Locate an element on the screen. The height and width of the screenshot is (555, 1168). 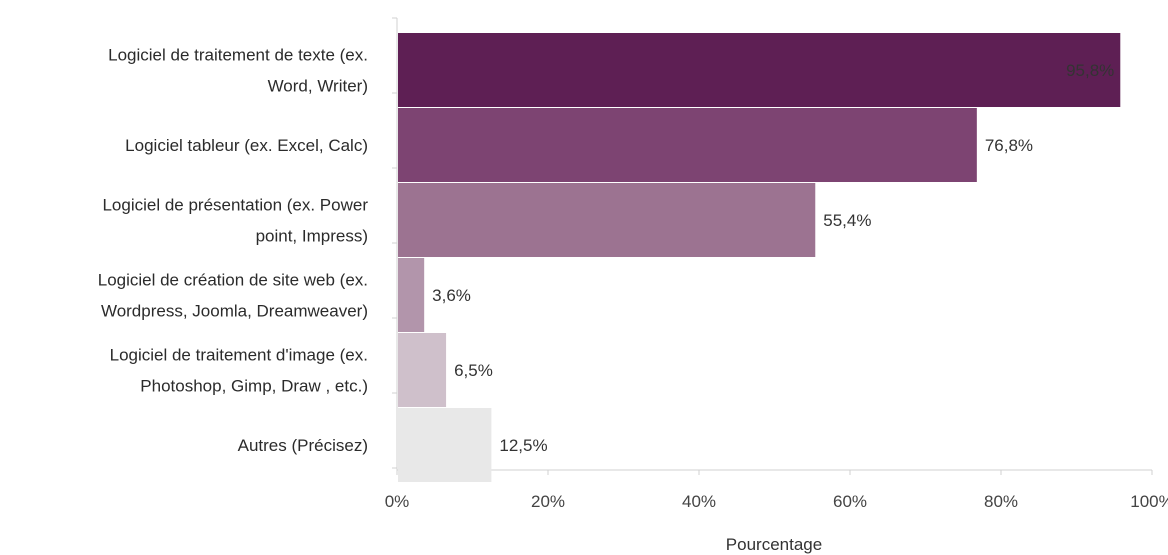
category-label-line: Logiciel de traitement d'image (ex. is located at coordinates (239, 355).